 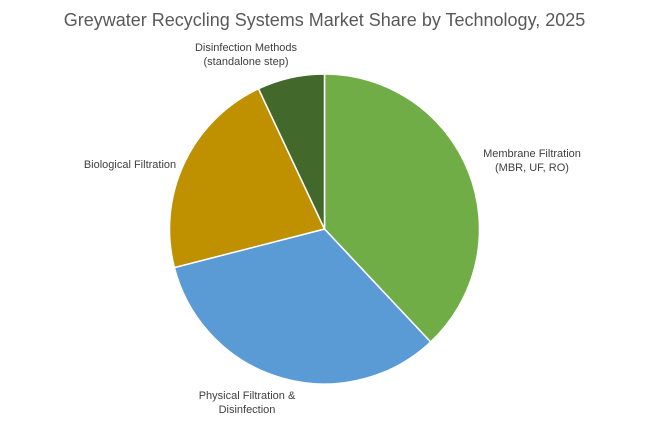 What do you see at coordinates (532, 161) in the screenshot?
I see `slice-label: Membrane Filtration (MBR, UF, RO)` at bounding box center [532, 161].